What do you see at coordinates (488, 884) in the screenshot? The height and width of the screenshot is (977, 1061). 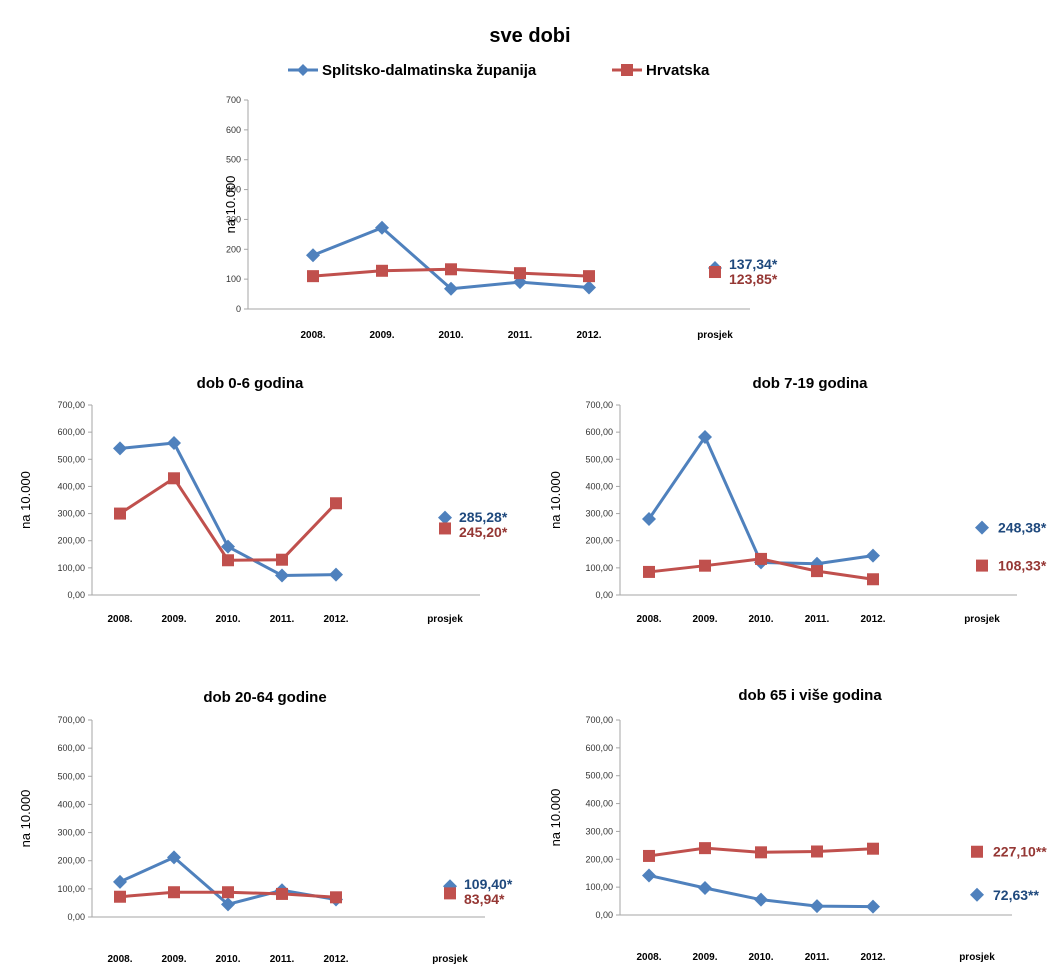 I see `average-label-splitsko: 109,40*` at bounding box center [488, 884].